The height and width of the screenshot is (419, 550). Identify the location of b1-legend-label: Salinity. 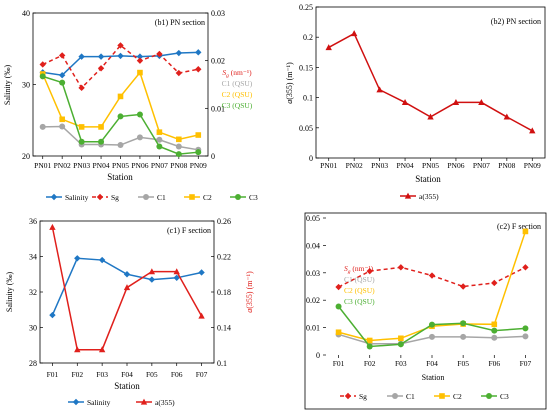
(77, 197).